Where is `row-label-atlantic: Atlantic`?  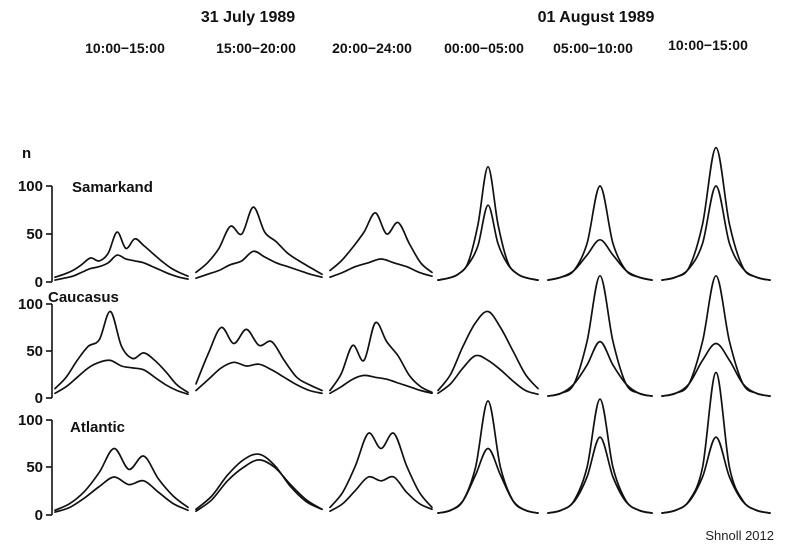 row-label-atlantic: Atlantic is located at coordinates (97, 427).